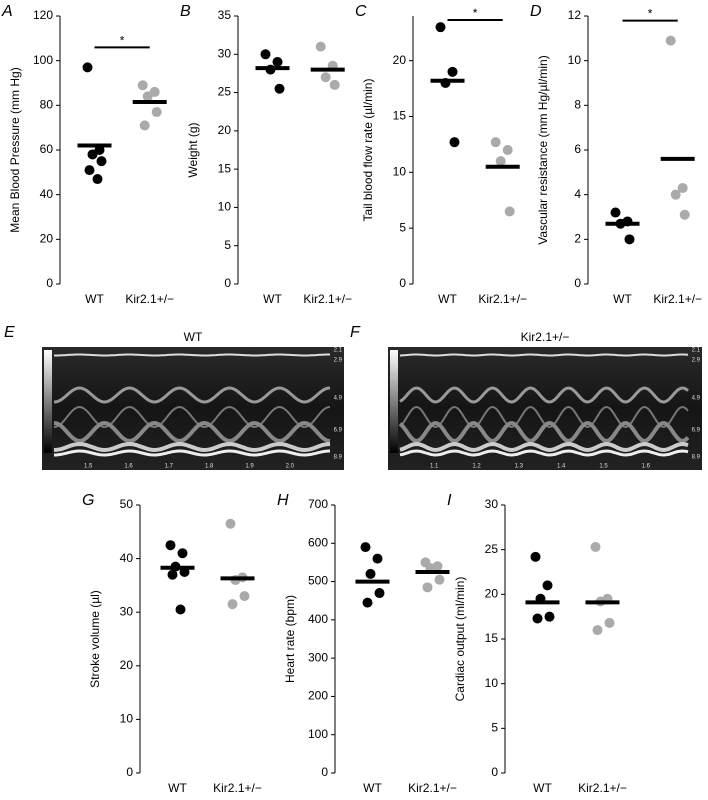  Describe the element at coordinates (318, 504) in the screenshot. I see `y-tick-label: 700` at that location.